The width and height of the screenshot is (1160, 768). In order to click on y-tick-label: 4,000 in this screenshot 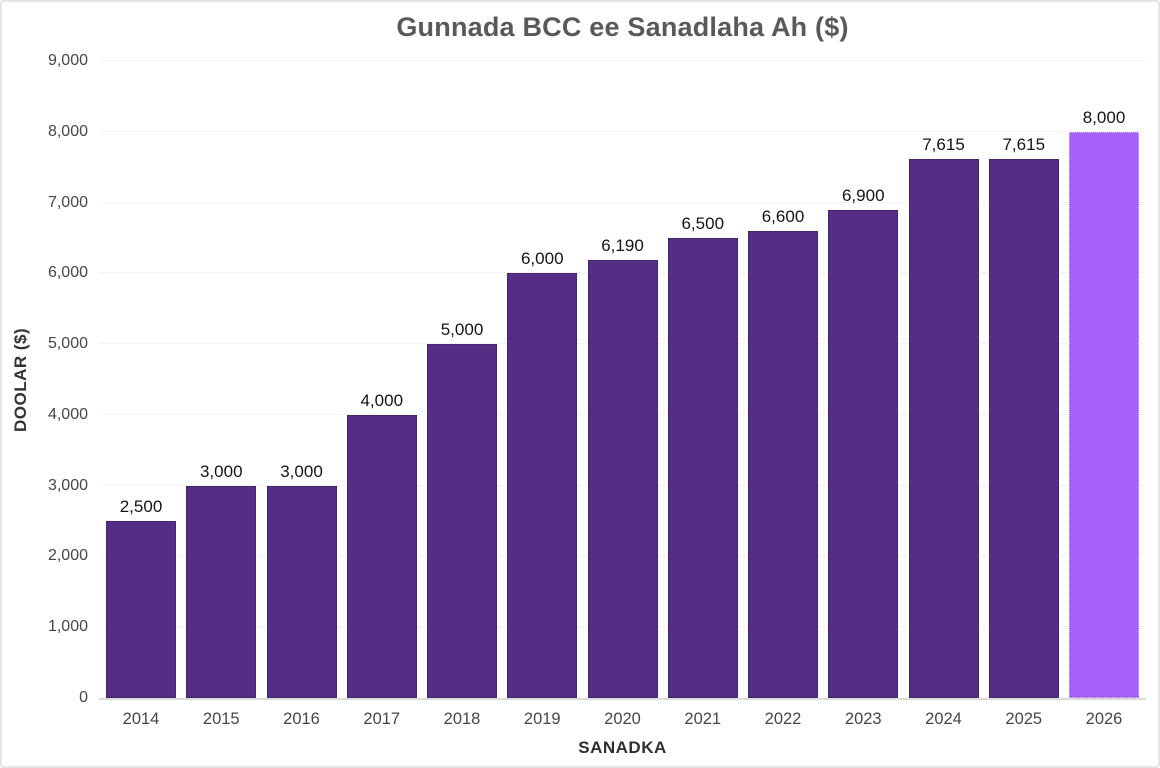, I will do `click(67, 414)`.